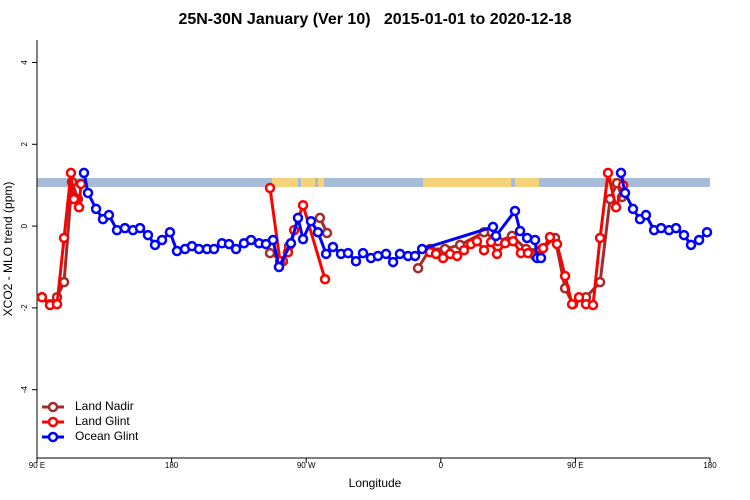 The width and height of the screenshot is (750, 500). I want to click on x-tick-label: 0, so click(441, 465).